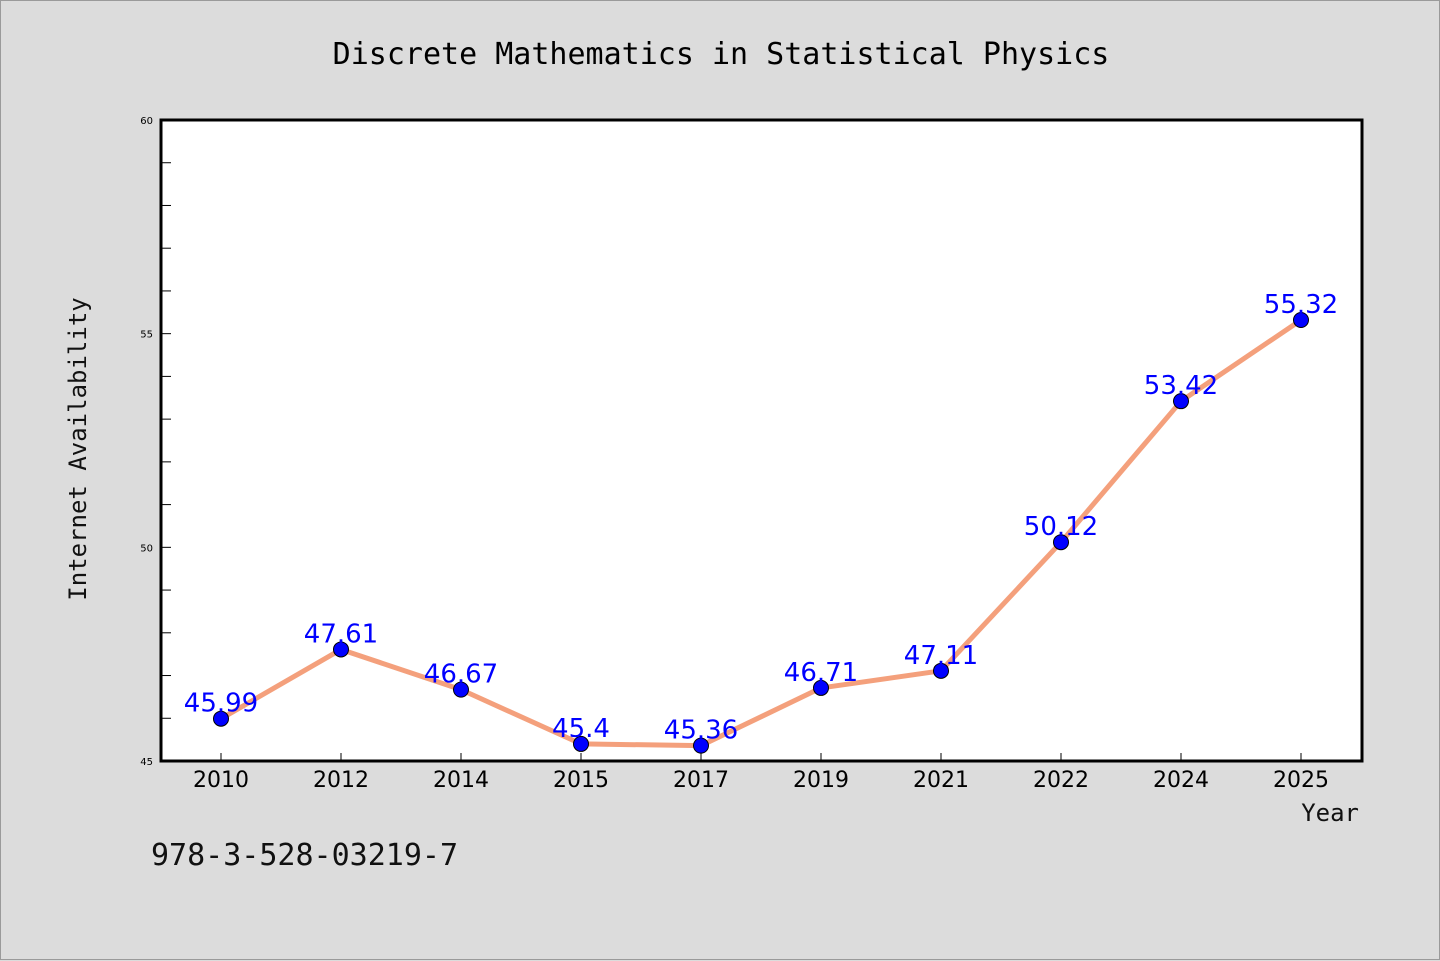  Describe the element at coordinates (146, 121) in the screenshot. I see `y-tick-label: 60` at that location.